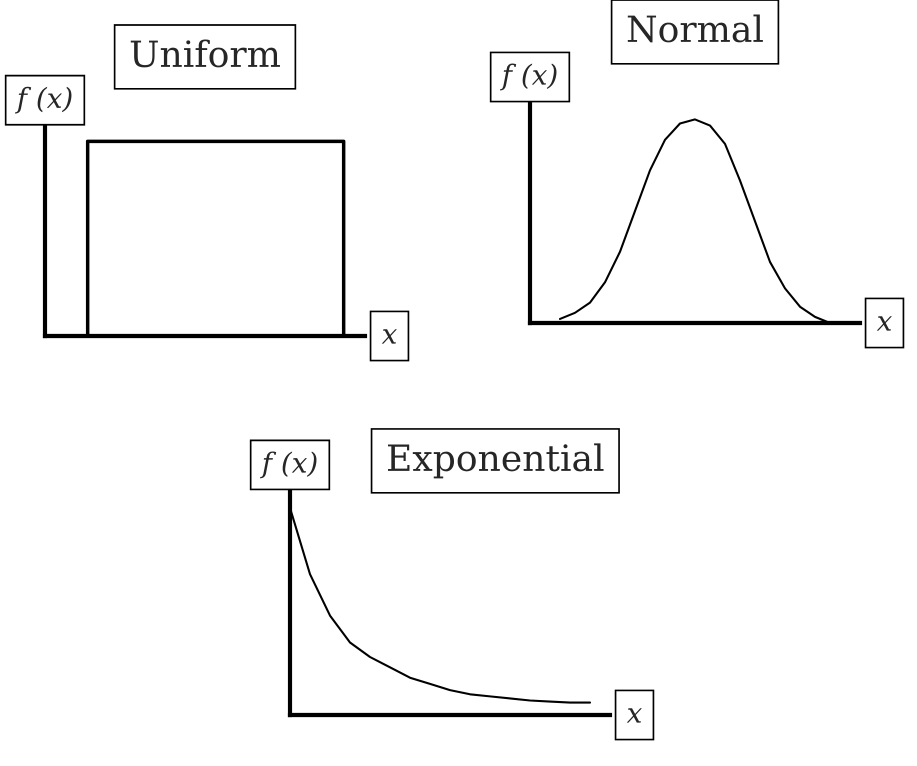 The width and height of the screenshot is (917, 766). What do you see at coordinates (695, 28) in the screenshot?
I see `chart-title: Normal` at bounding box center [695, 28].